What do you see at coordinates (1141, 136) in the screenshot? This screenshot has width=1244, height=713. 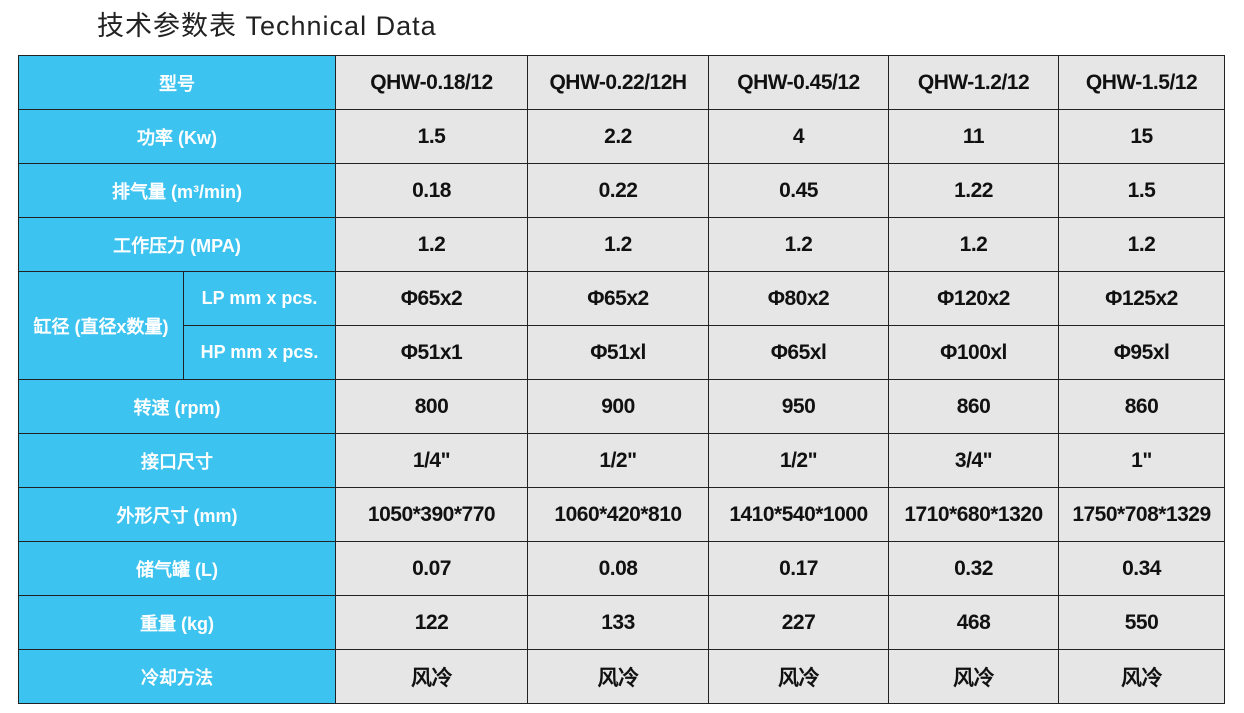 I see `spec-value: 15` at bounding box center [1141, 136].